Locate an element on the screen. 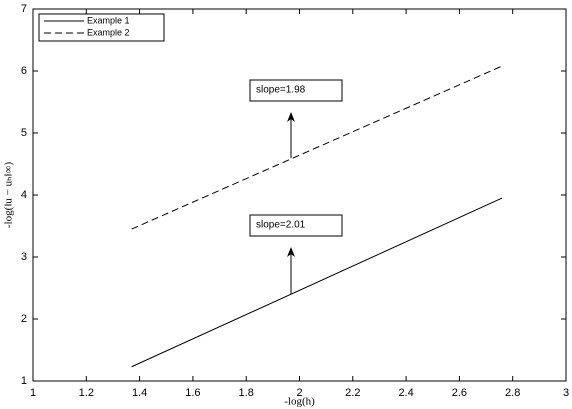 This screenshot has height=409, width=572. x-tick-label: 3 is located at coordinates (566, 393).